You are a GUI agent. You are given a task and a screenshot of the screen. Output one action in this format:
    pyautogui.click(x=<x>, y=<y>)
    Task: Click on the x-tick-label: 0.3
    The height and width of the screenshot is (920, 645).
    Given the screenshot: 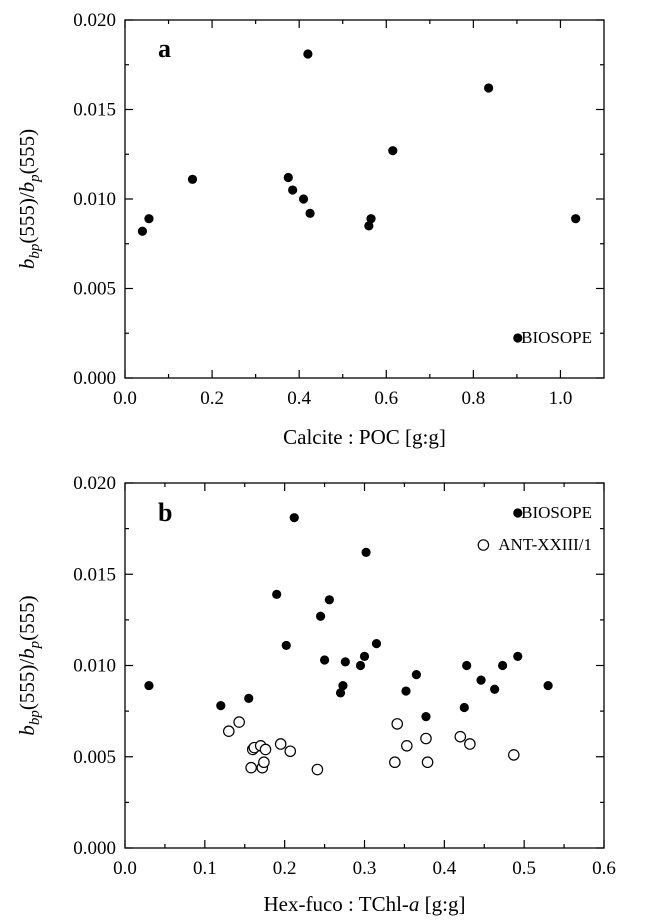 What is the action you would take?
    pyautogui.click(x=365, y=868)
    